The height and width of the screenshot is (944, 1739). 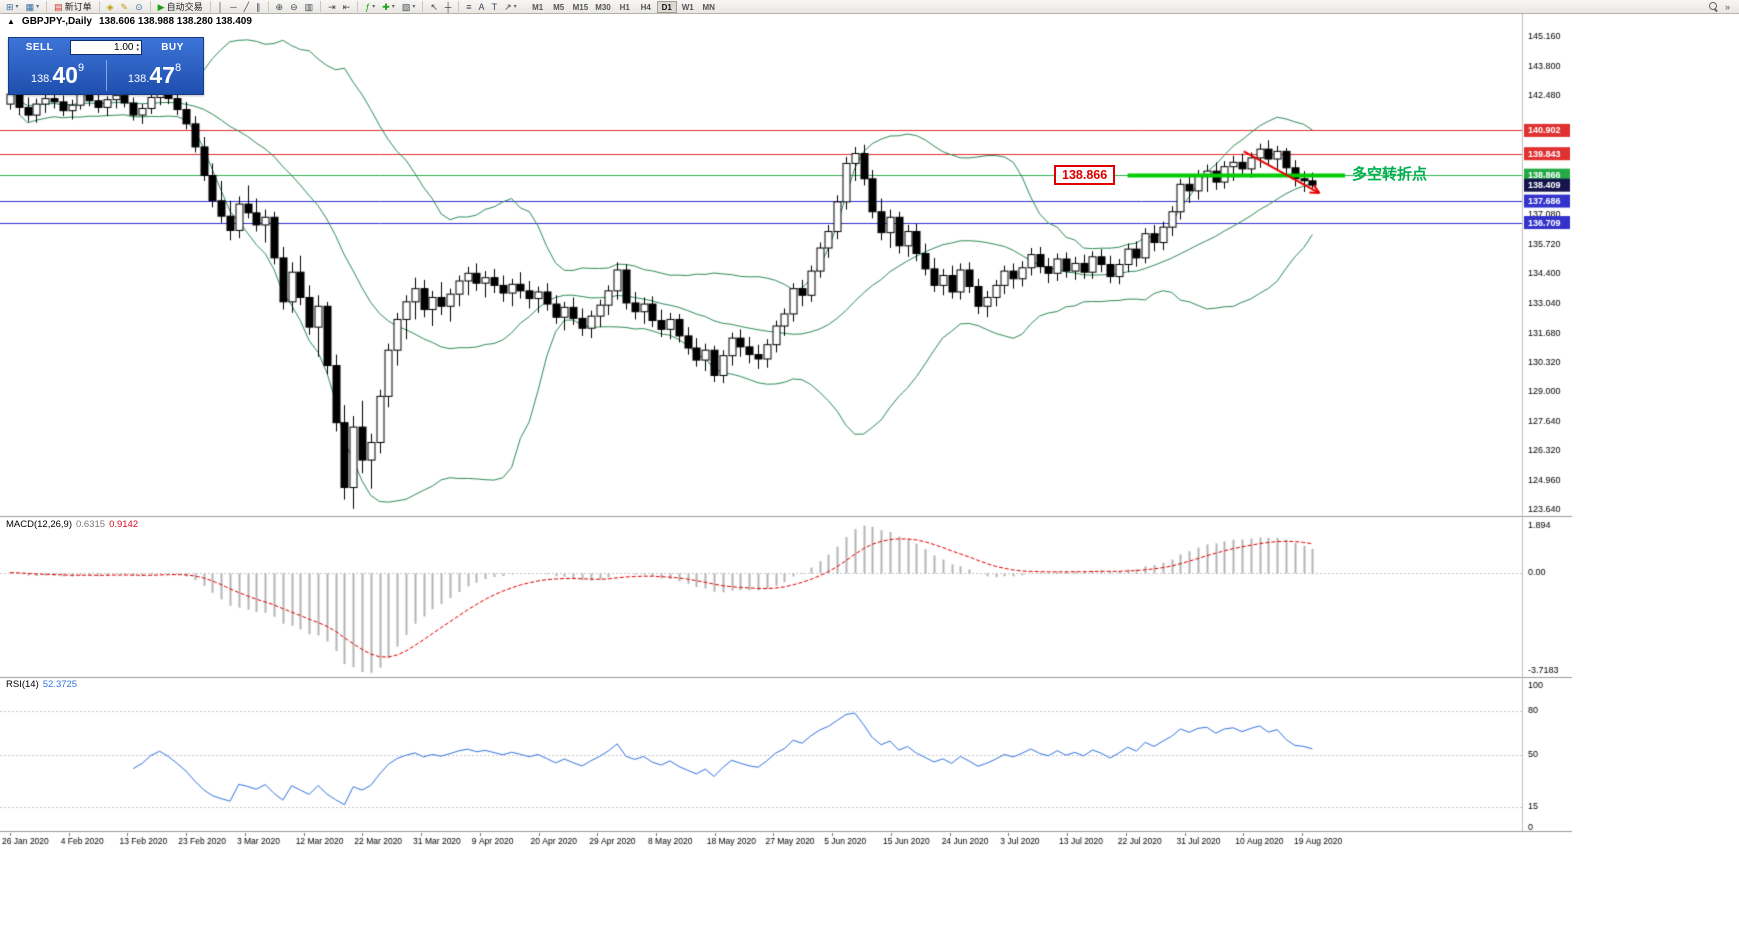 I want to click on volume-value: 1.00, so click(x=124, y=47).